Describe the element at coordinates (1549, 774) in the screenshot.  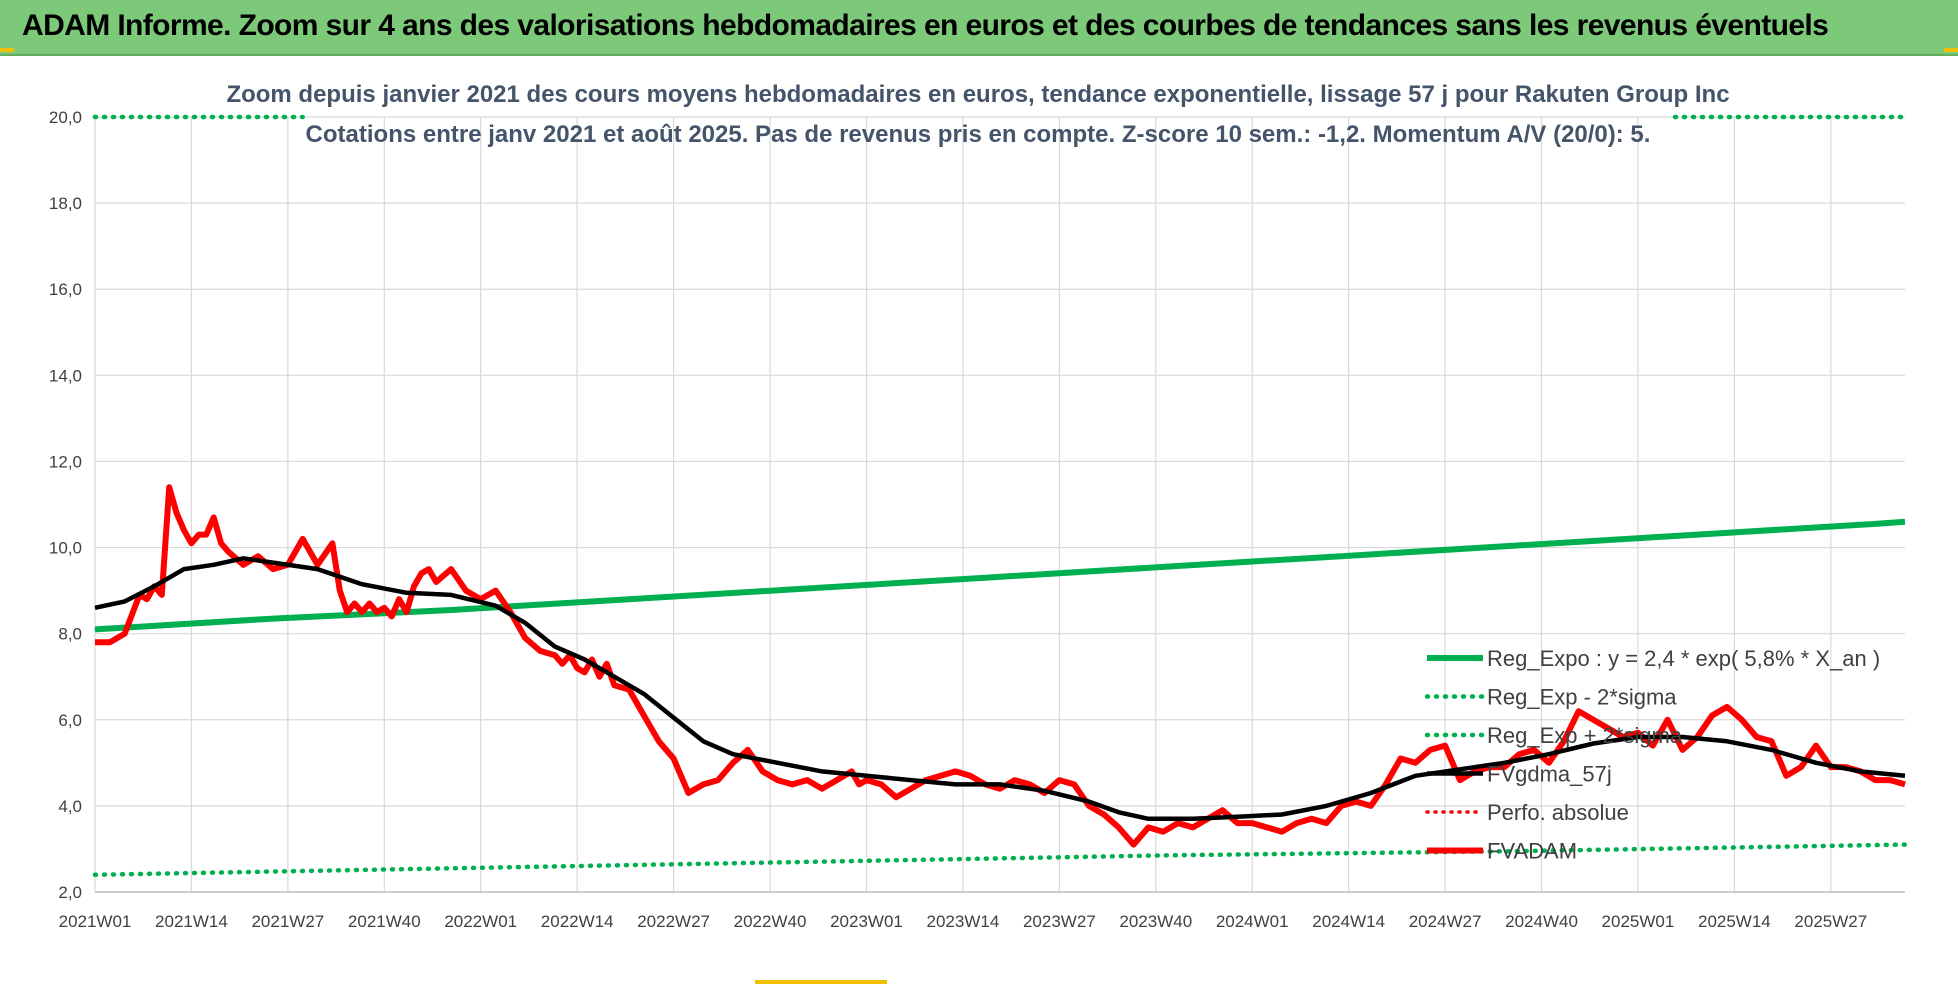
I see `legend-label: FVgdma_57j` at that location.